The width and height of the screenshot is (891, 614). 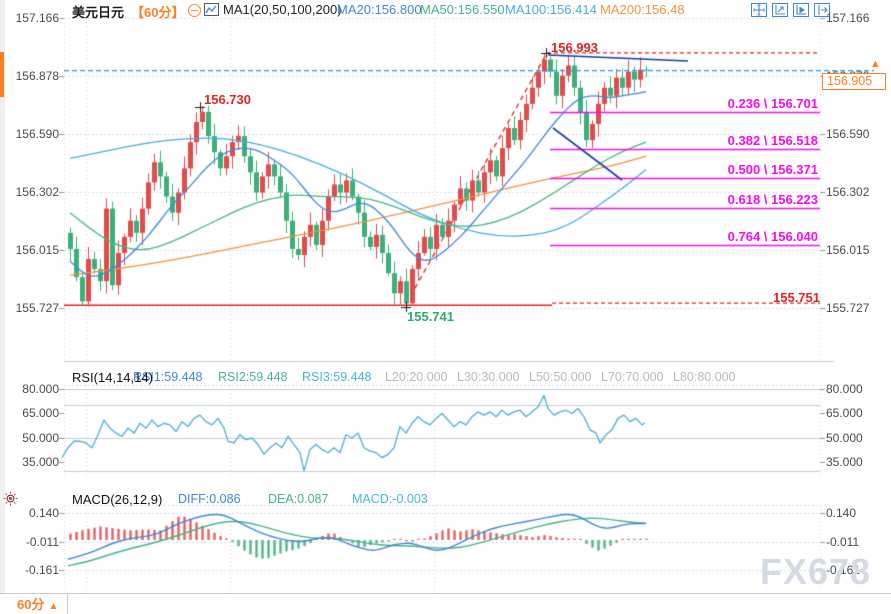 I want to click on fib-level-label: 0.500 \ 156.371, so click(x=772, y=170).